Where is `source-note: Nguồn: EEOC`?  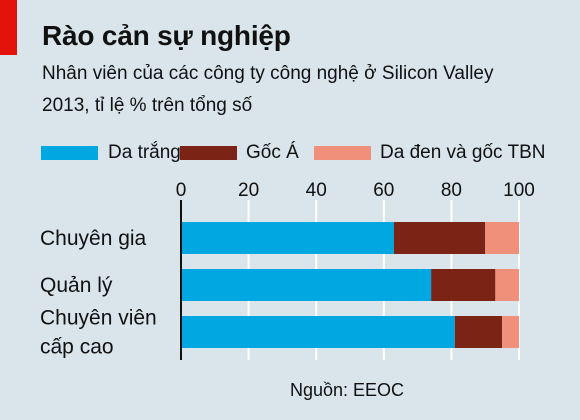
source-note: Nguồn: EEOC is located at coordinates (347, 390).